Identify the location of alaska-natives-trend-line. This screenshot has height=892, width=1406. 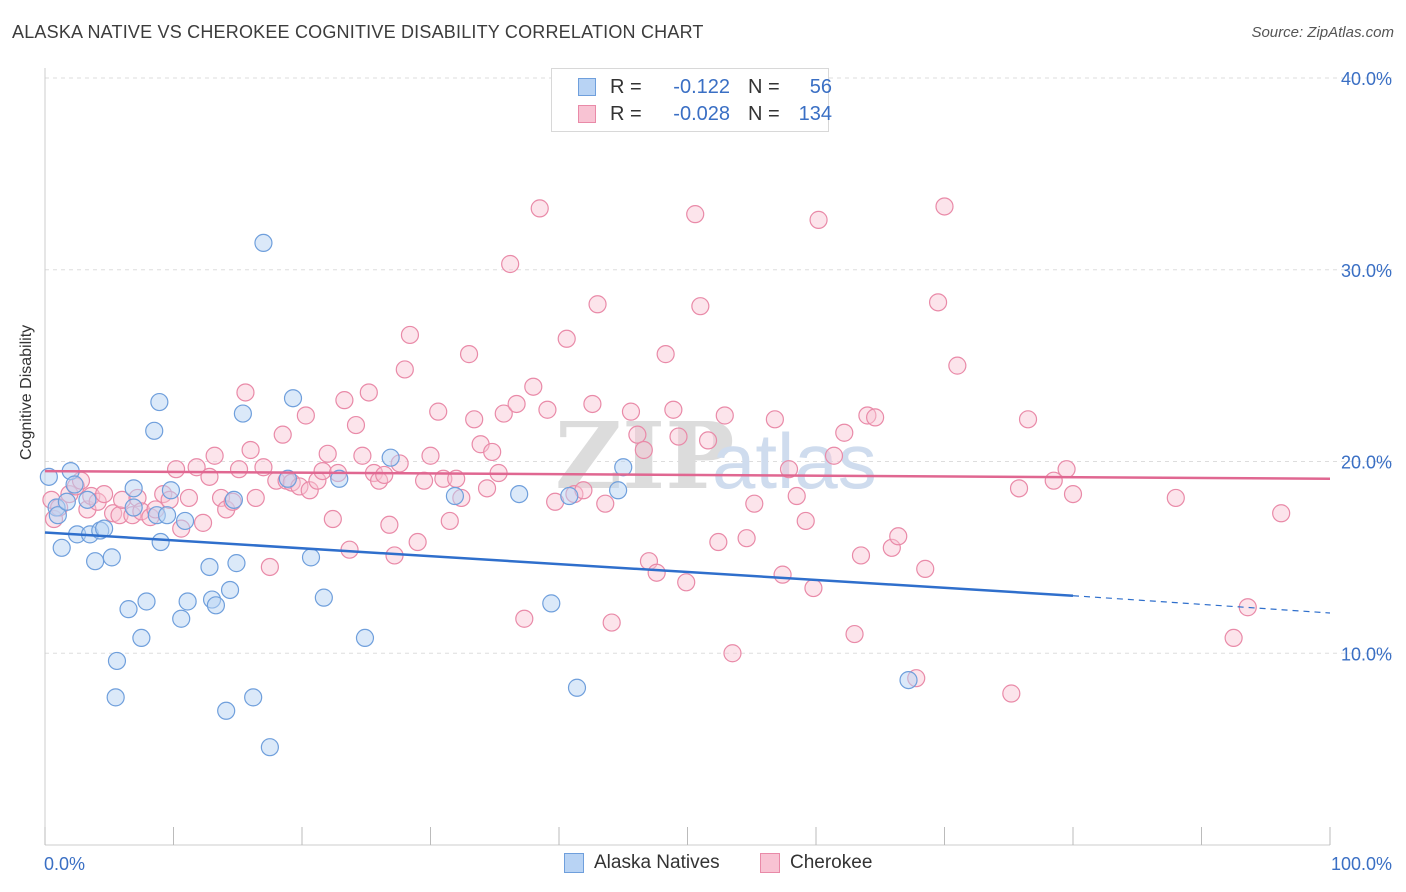
(559, 564).